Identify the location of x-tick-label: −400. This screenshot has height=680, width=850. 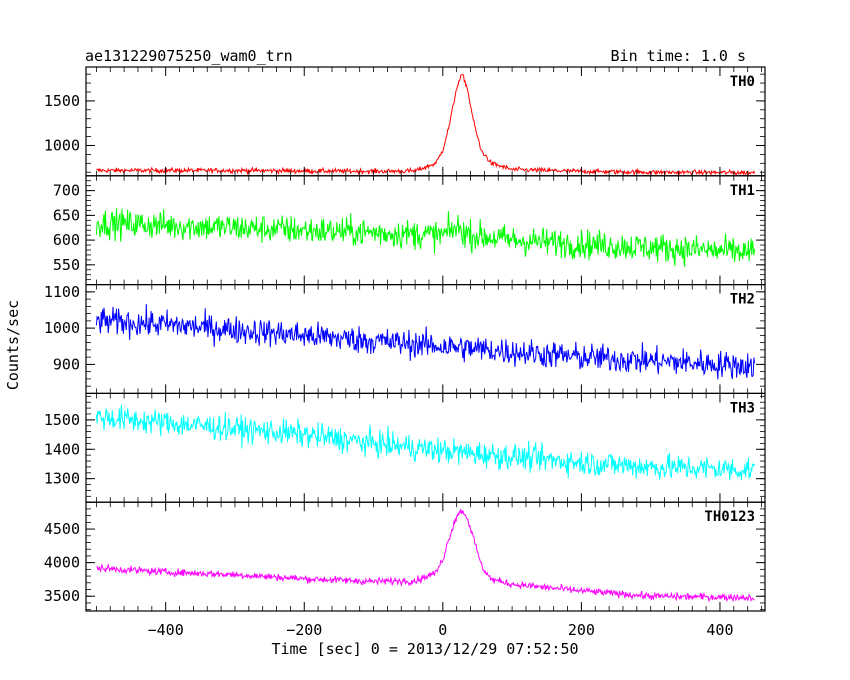
(166, 630).